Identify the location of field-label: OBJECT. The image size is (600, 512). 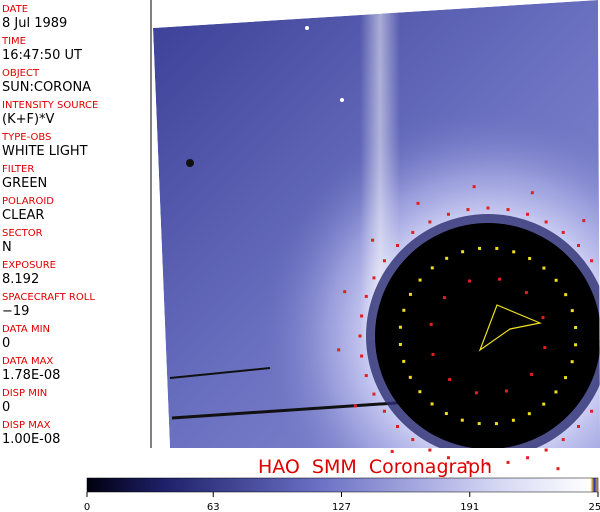
(21, 73).